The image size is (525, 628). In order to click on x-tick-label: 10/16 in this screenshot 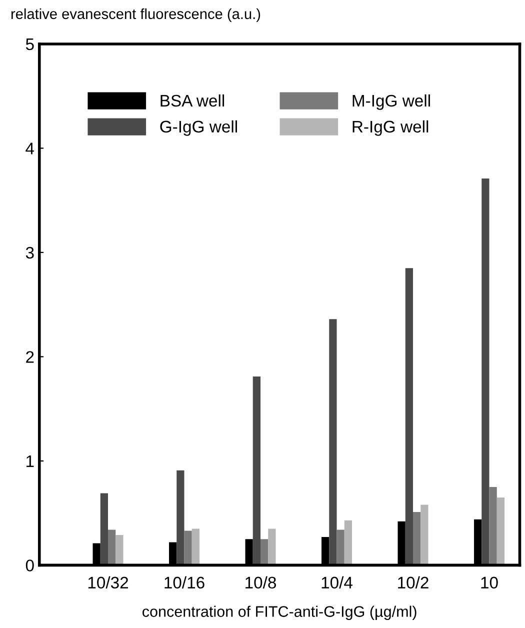, I will do `click(184, 582)`.